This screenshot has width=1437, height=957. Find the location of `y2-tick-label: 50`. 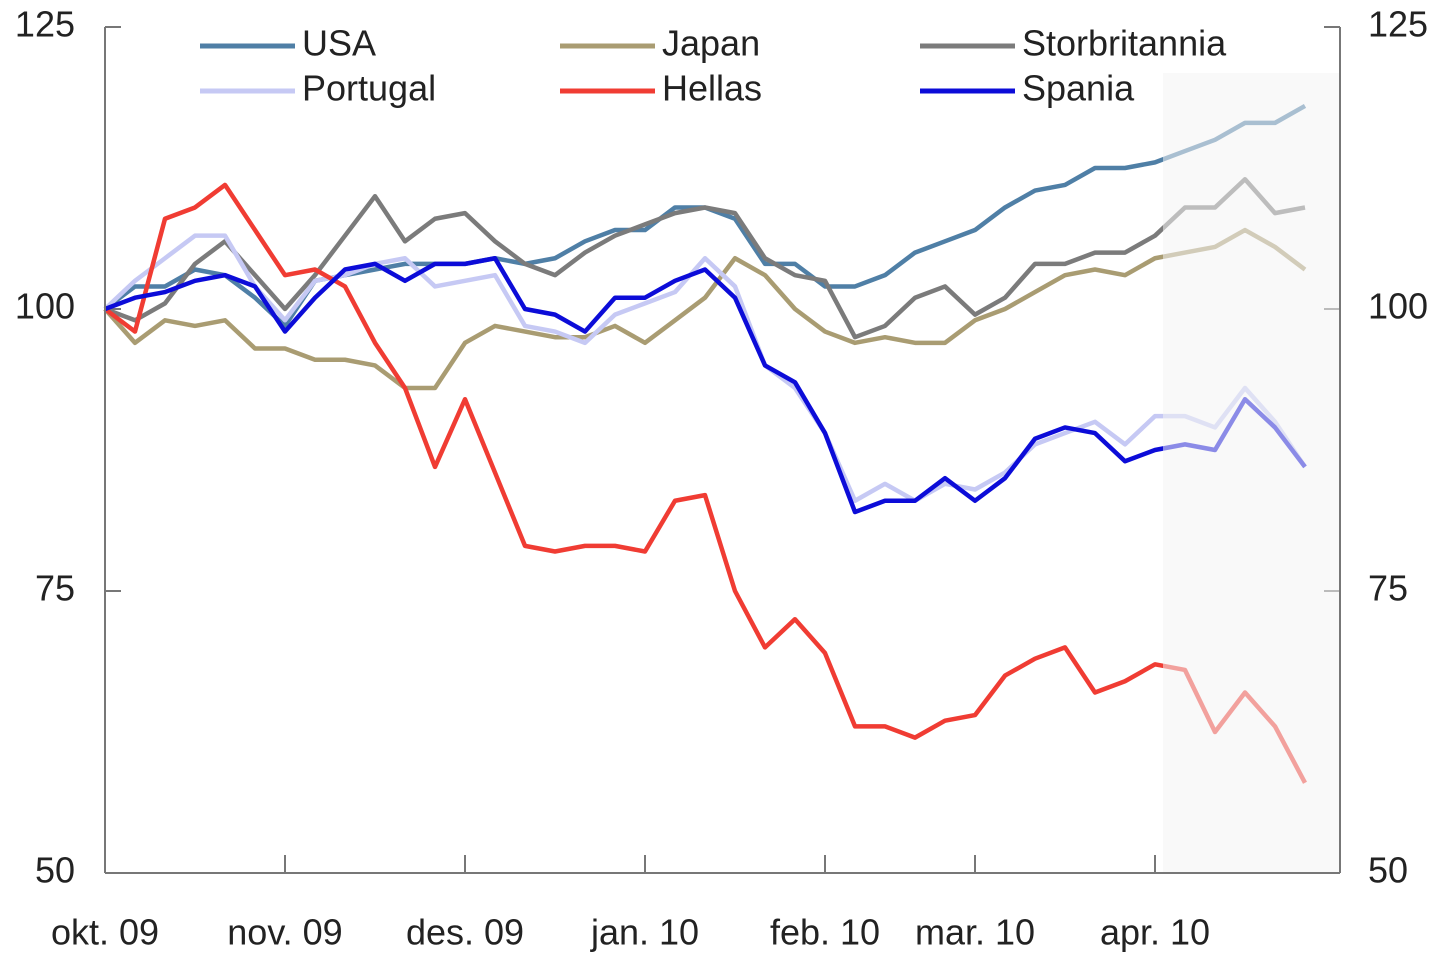

y2-tick-label: 50 is located at coordinates (1388, 870).